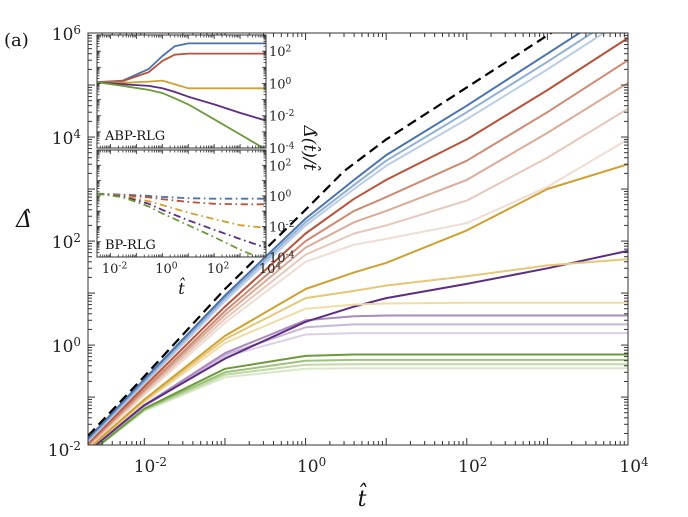 This screenshot has height=517, width=688. What do you see at coordinates (134, 136) in the screenshot?
I see `inset-title: ABP-RLG` at bounding box center [134, 136].